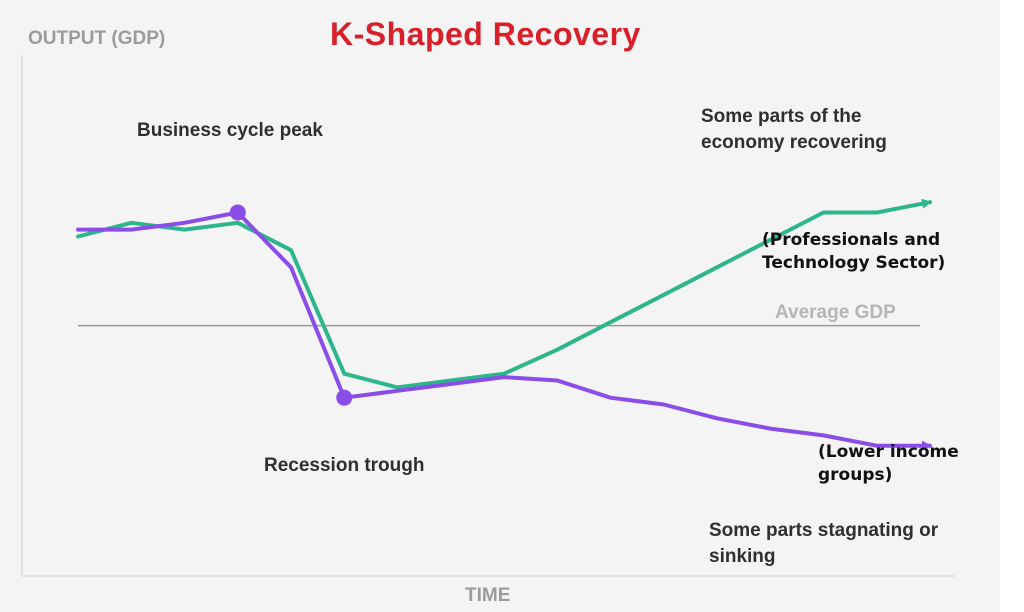 This screenshot has height=612, width=1024. What do you see at coordinates (888, 463) in the screenshot?
I see `note-lower-income: (Lower income groups)` at bounding box center [888, 463].